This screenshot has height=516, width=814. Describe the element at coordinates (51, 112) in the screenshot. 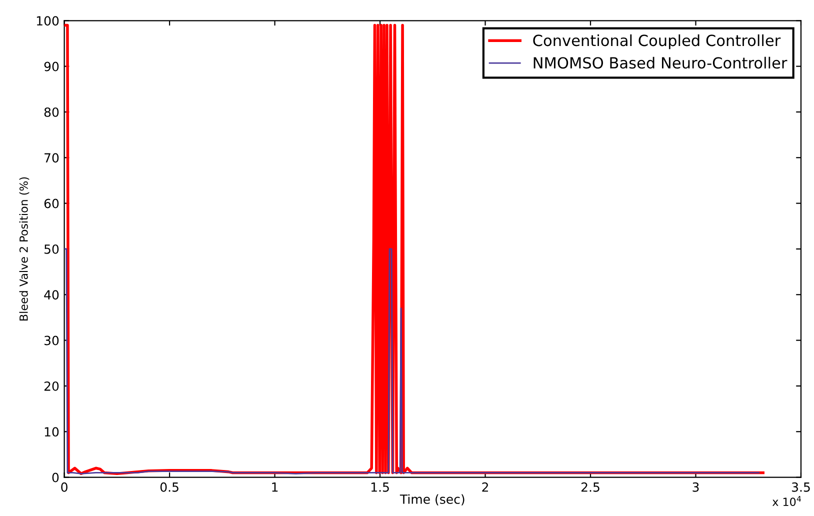

I see `y-tick-label: 80` at that location.